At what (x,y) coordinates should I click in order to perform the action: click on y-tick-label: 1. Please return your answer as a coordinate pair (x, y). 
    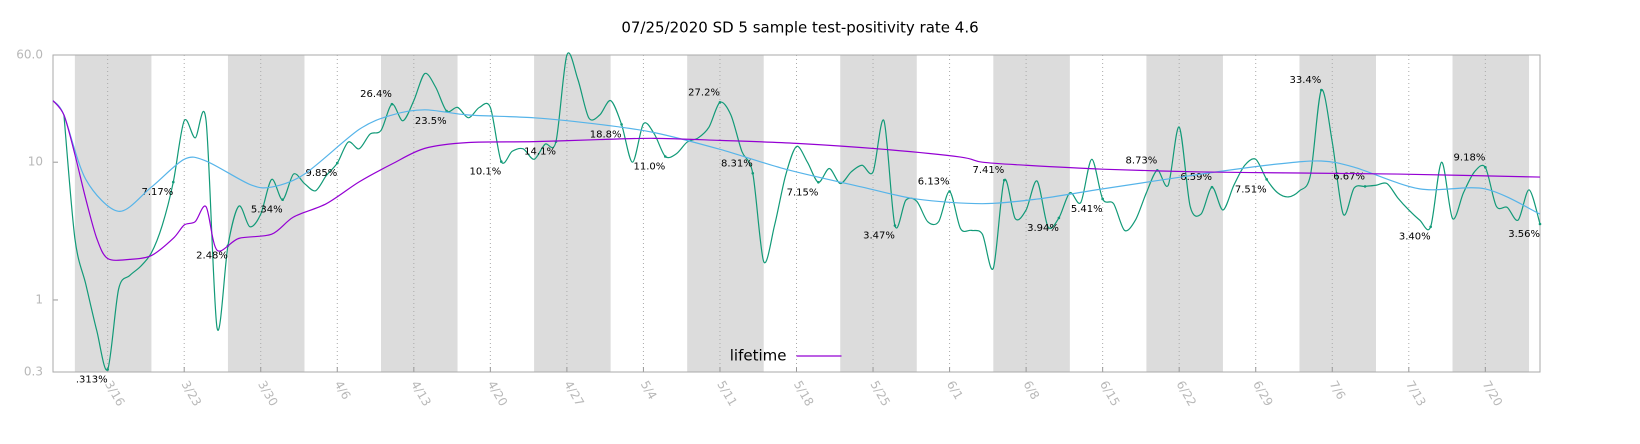
    Looking at the image, I should click on (39, 299).